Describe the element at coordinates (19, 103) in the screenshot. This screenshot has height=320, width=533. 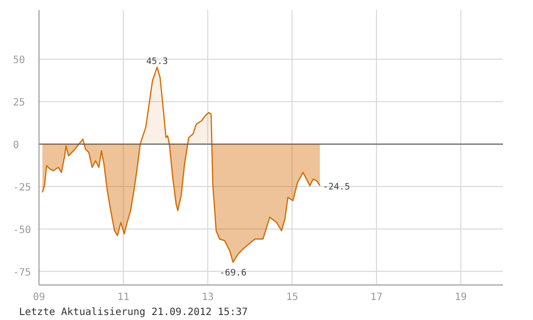
I see `y-tick-label: 25` at that location.